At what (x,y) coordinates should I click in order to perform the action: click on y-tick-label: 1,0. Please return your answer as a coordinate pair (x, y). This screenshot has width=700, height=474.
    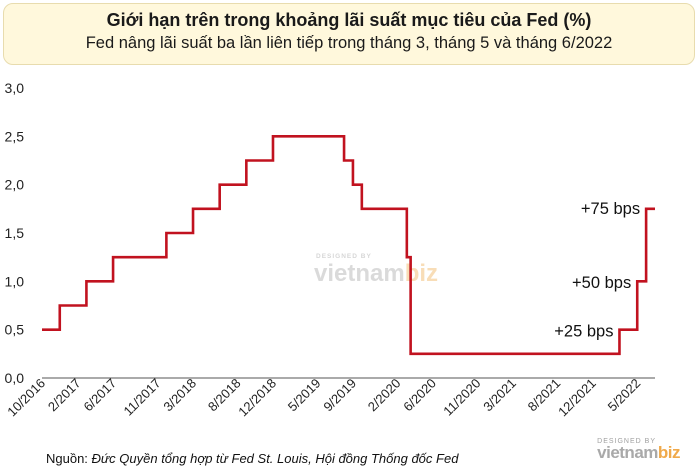
    Looking at the image, I should click on (15, 281).